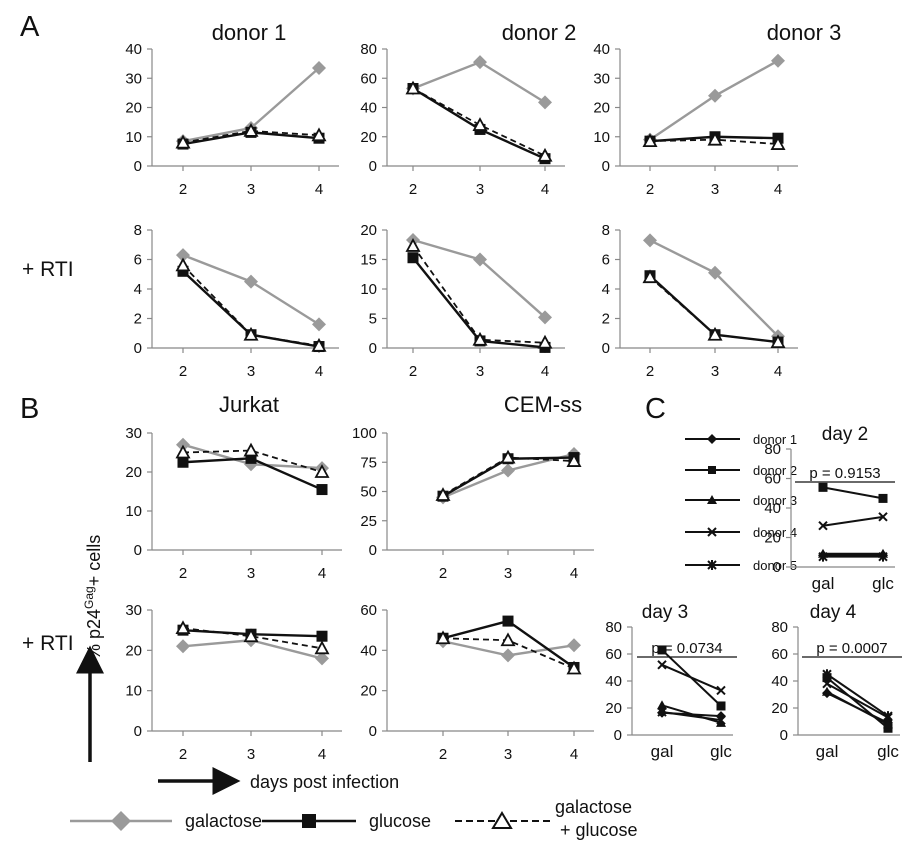 The height and width of the screenshot is (842, 914). Describe the element at coordinates (613, 708) in the screenshot. I see `chart-12-ytick-label: 20` at that location.